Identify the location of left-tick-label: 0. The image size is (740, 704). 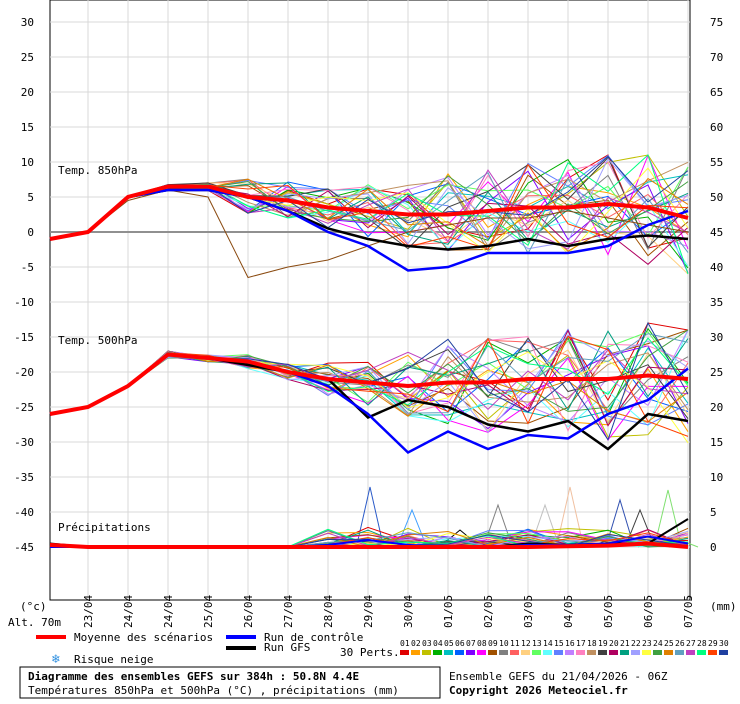
(30, 232).